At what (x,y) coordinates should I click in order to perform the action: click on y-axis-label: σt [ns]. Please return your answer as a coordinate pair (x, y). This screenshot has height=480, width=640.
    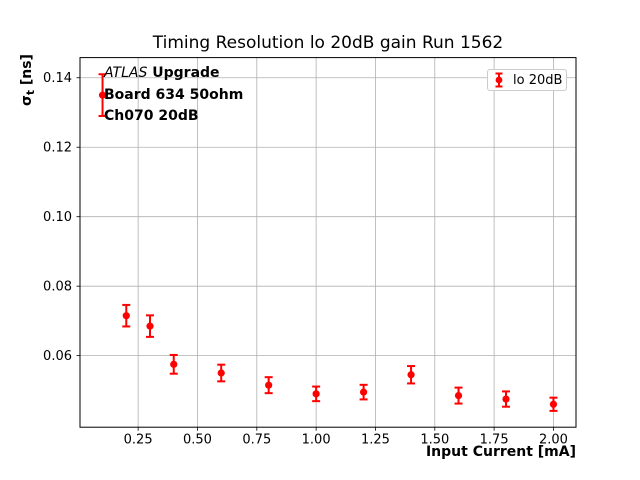
    Looking at the image, I should click on (28, 80).